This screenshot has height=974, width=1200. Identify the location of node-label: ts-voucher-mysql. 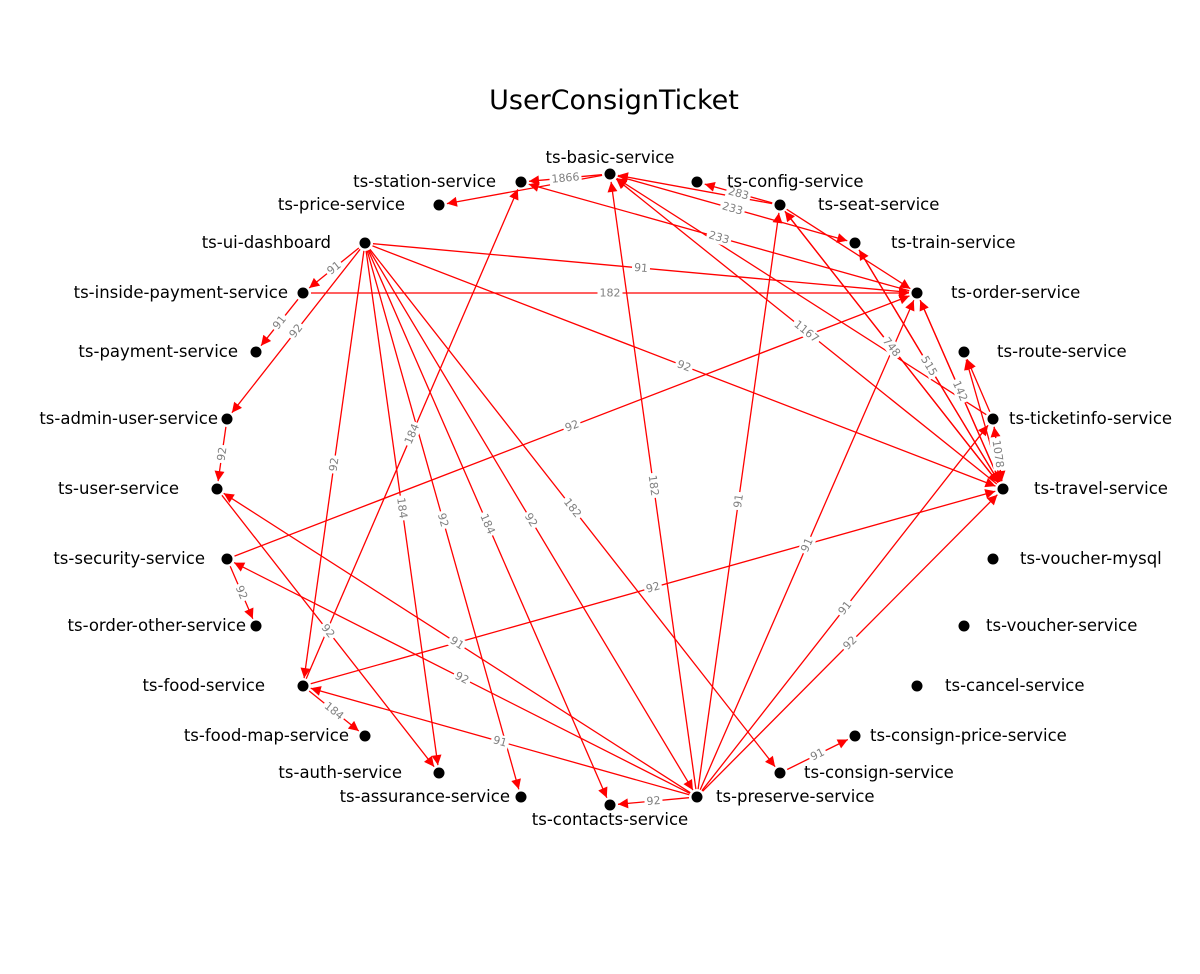
(1091, 558).